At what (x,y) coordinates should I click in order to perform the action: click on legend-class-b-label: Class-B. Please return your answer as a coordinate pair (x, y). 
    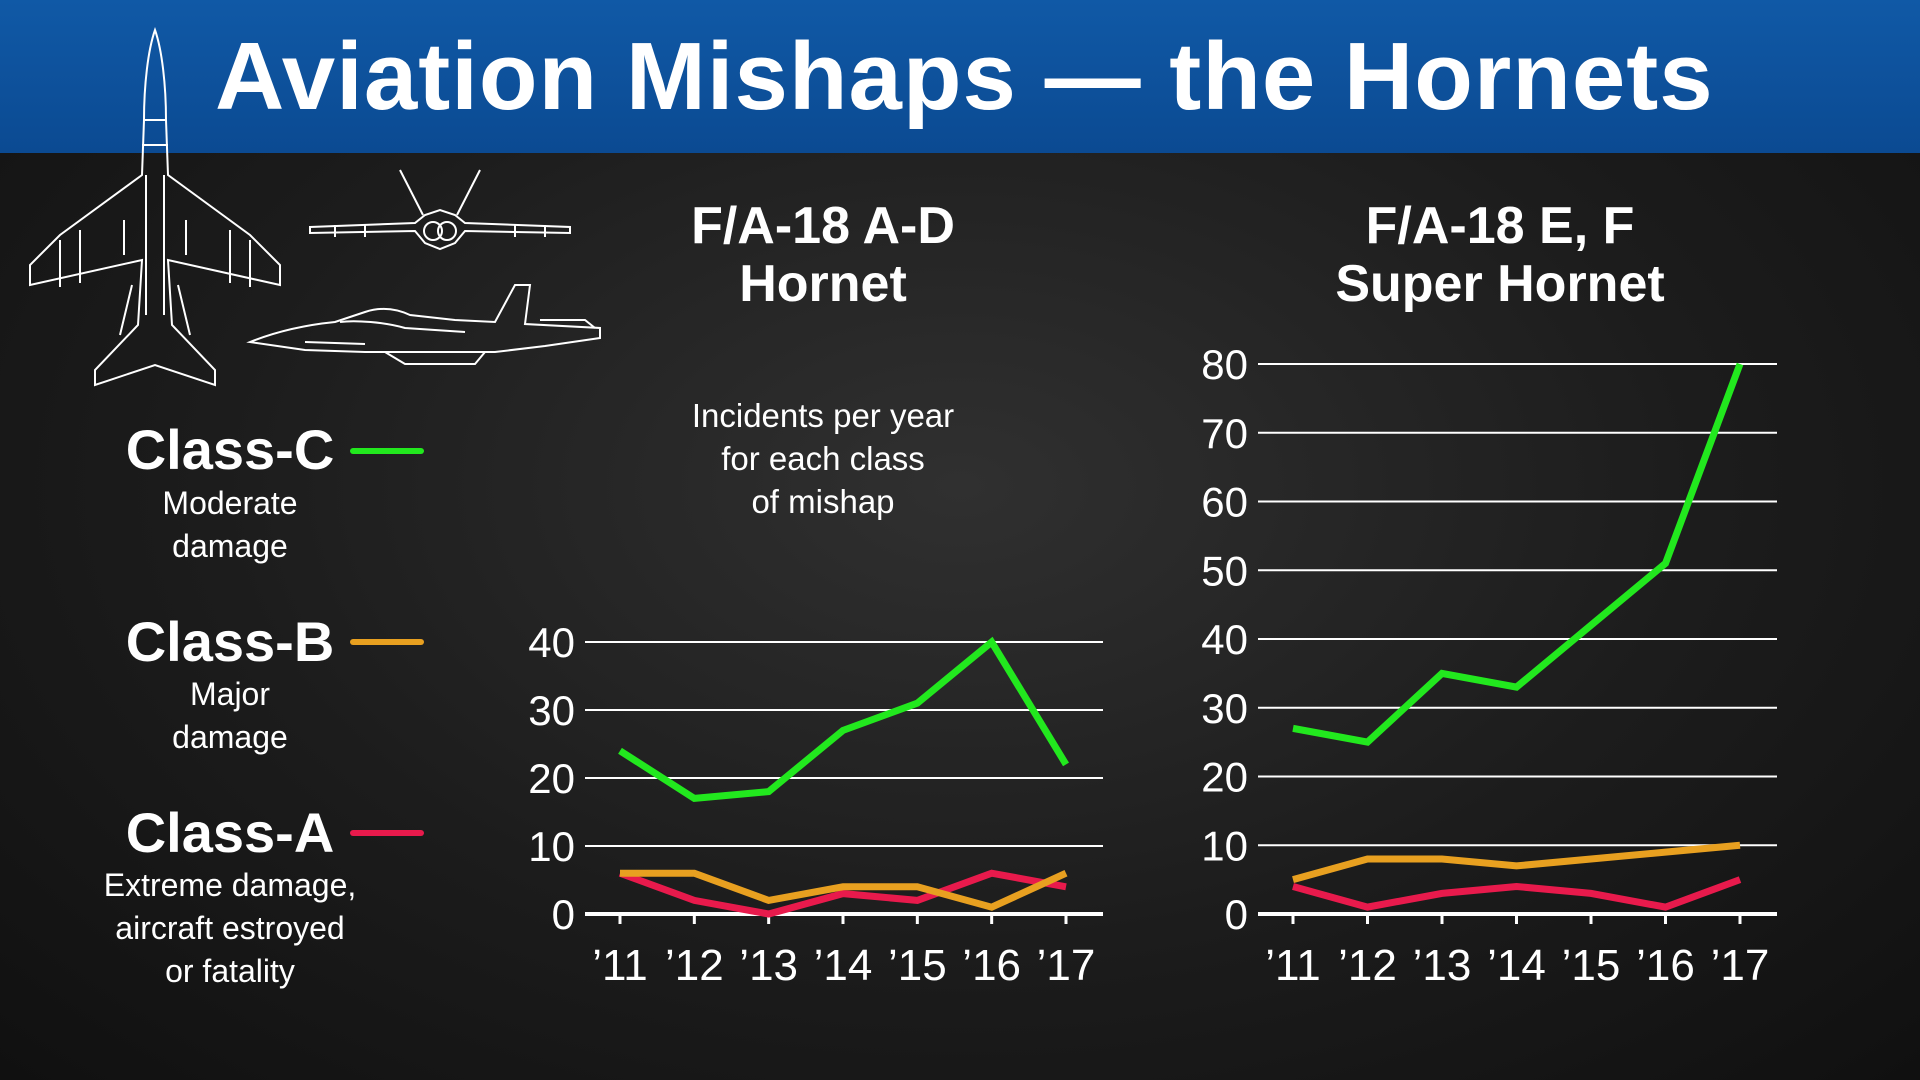
    Looking at the image, I should click on (230, 641).